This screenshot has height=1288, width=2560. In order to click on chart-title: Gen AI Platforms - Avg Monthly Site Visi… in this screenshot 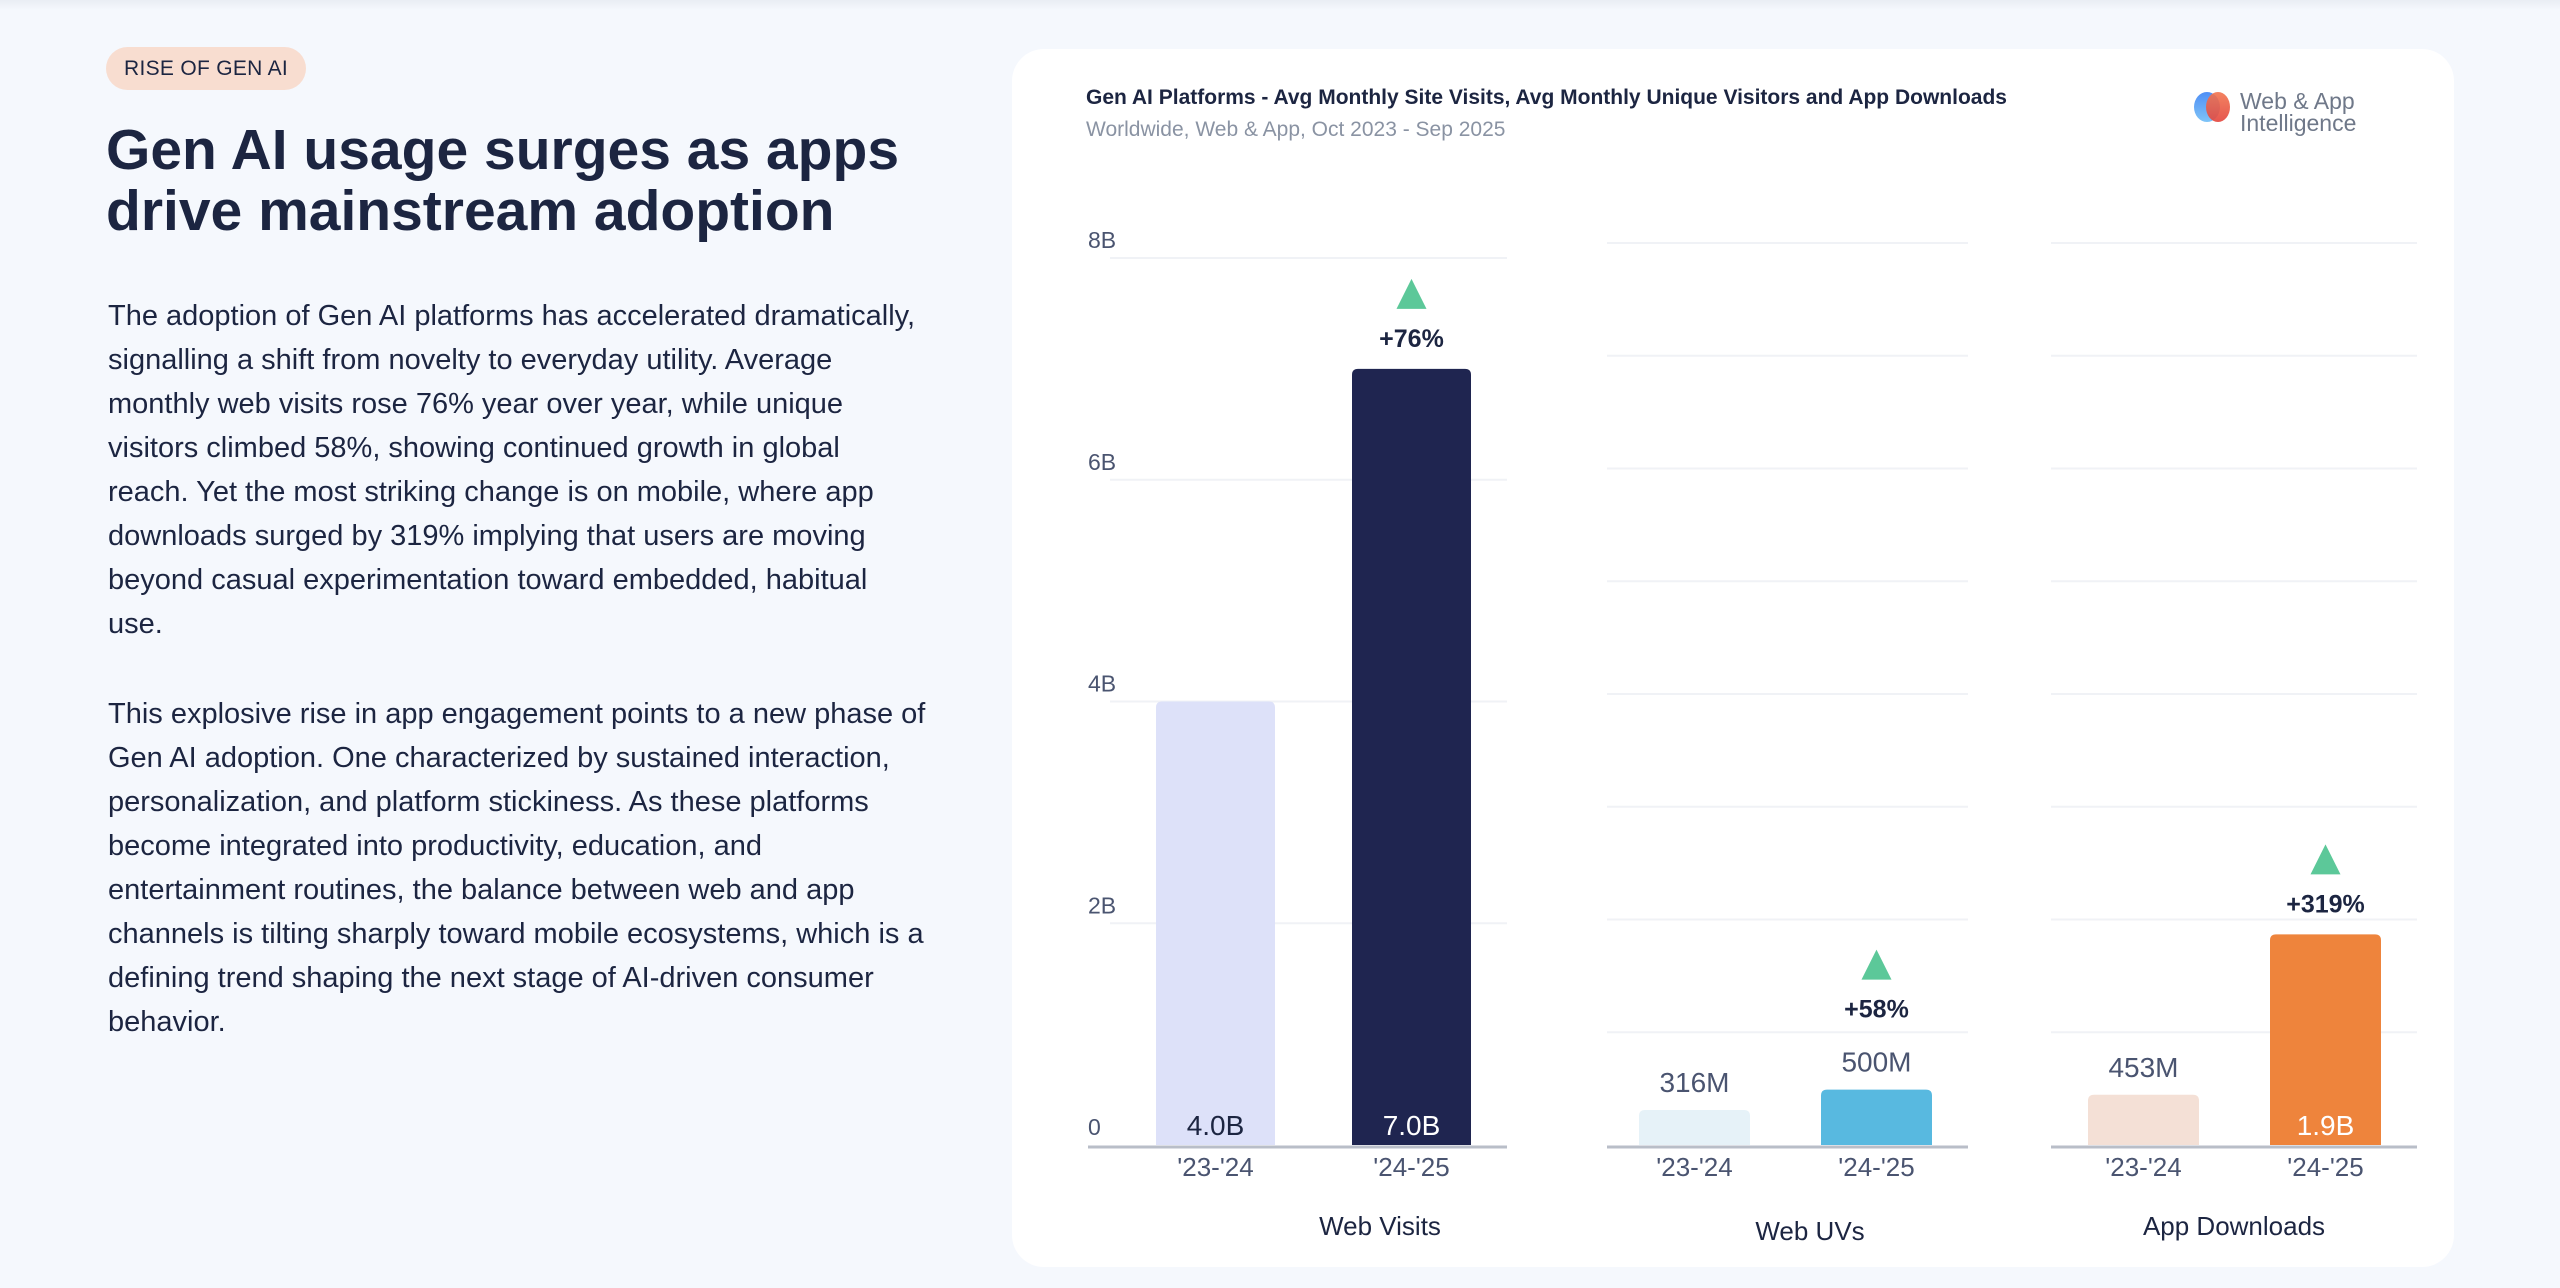, I will do `click(1546, 97)`.